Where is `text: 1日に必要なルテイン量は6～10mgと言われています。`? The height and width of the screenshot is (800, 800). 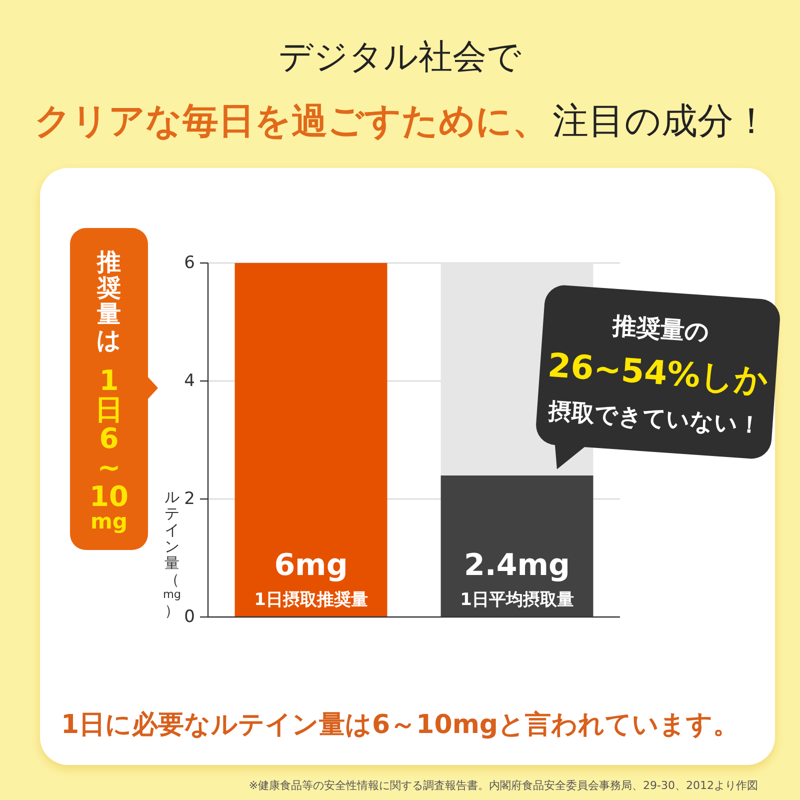
text: 1日に必要なルテイン量は6～10mgと言われています。 is located at coordinates (400, 725).